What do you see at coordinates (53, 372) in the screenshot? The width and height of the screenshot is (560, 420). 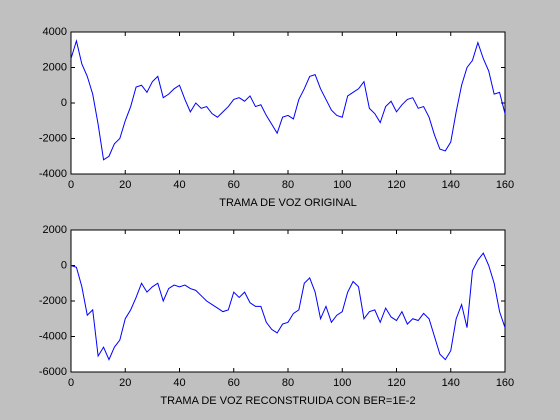 I see `y-tick-label: -6000` at bounding box center [53, 372].